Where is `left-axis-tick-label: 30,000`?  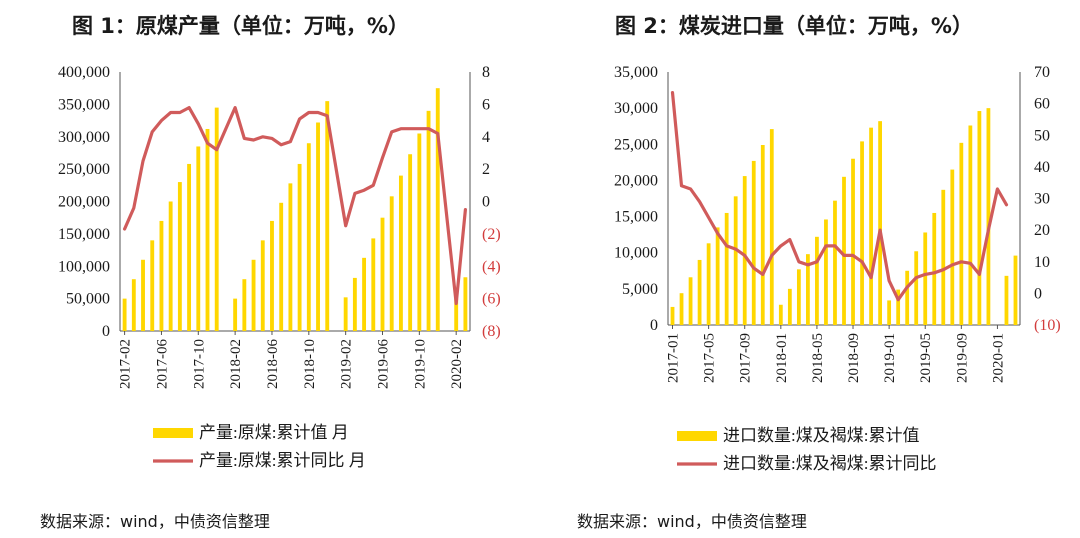
left-axis-tick-label: 30,000 is located at coordinates (636, 108).